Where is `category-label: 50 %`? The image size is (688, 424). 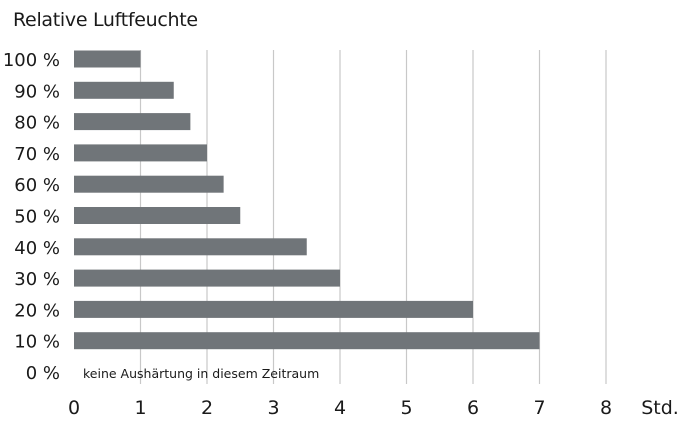 category-label: 50 % is located at coordinates (37, 217).